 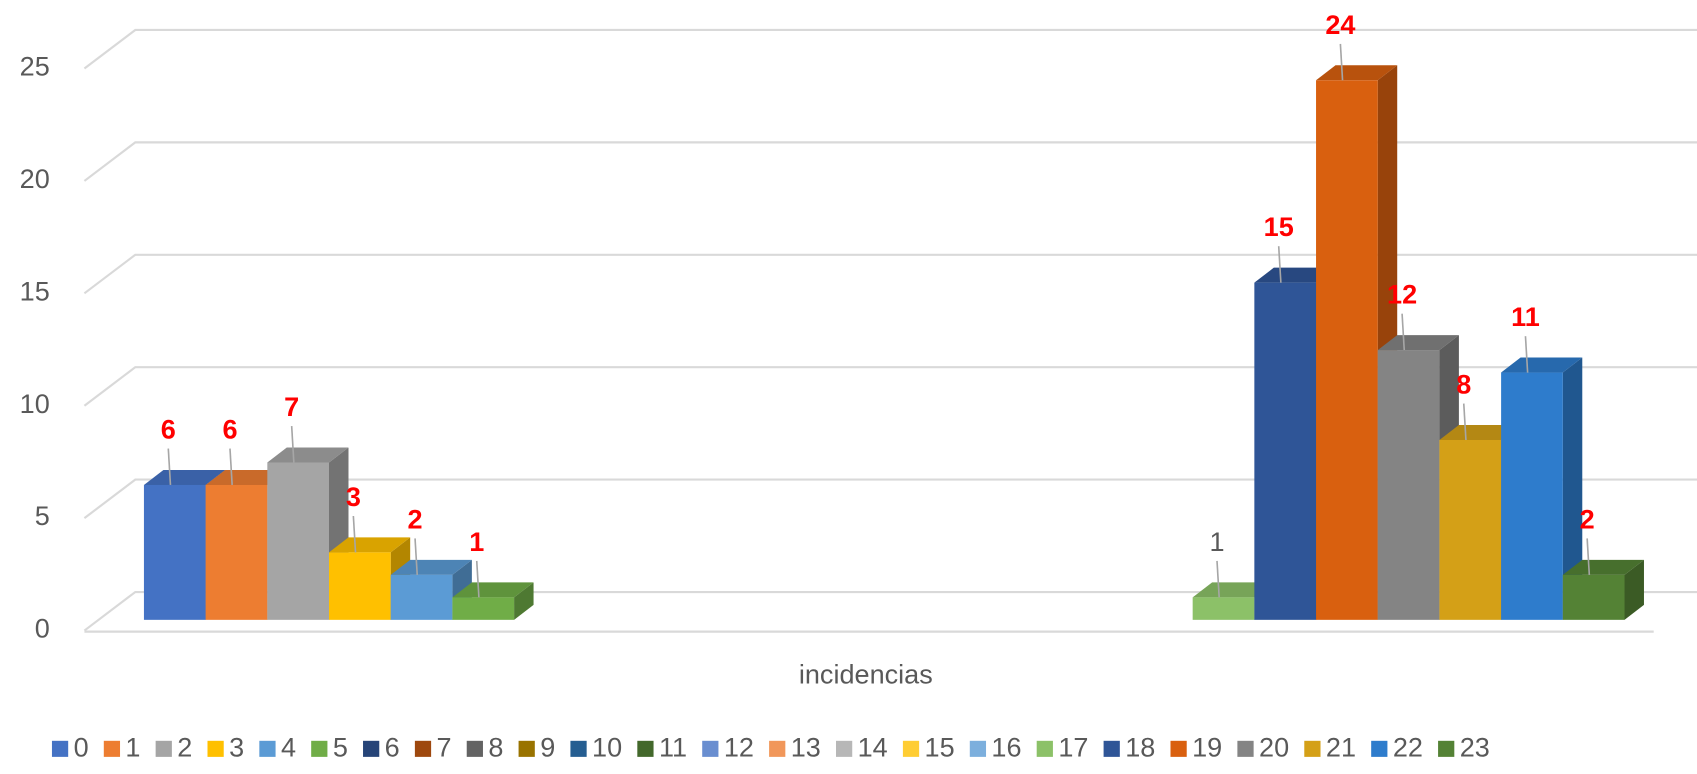 I want to click on legend-label: 11, so click(x=673, y=748).